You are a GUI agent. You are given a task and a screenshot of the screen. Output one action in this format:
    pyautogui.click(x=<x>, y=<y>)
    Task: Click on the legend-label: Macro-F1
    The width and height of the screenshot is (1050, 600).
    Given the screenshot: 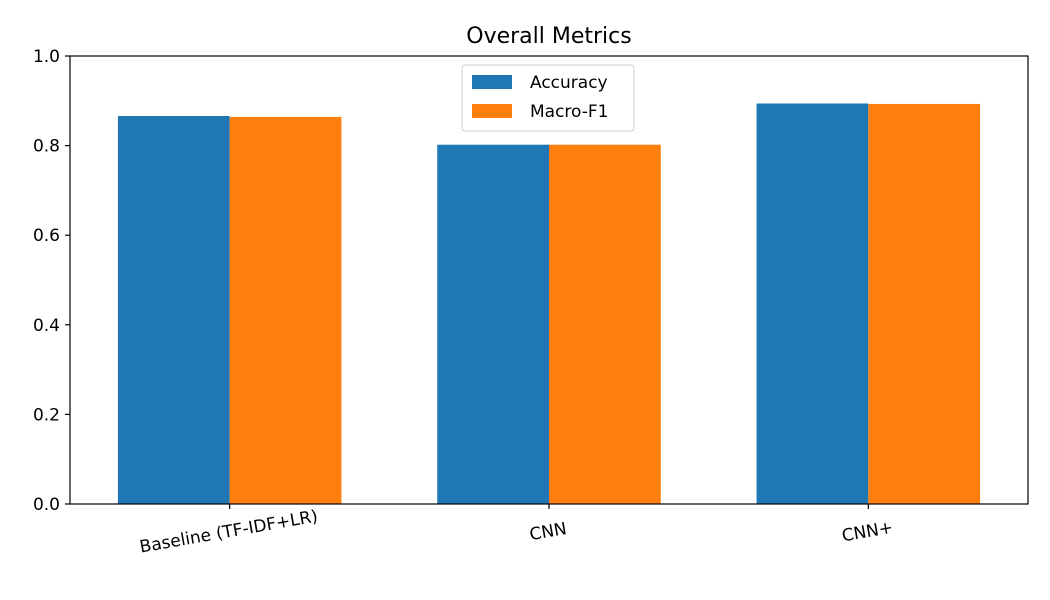 What is the action you would take?
    pyautogui.click(x=569, y=112)
    